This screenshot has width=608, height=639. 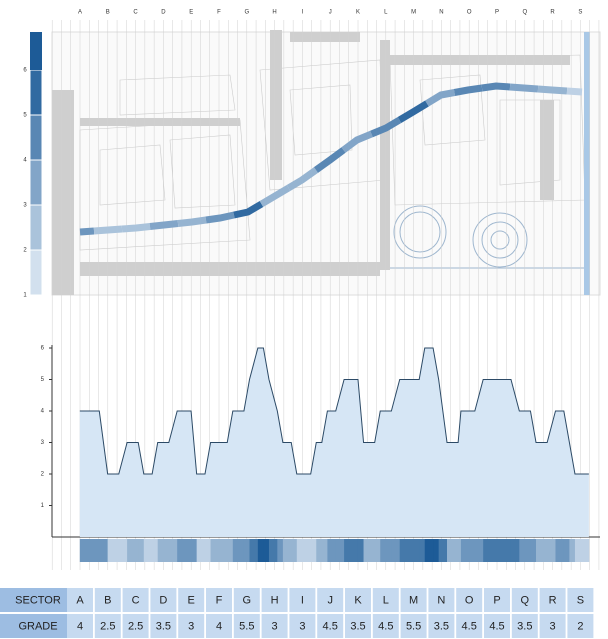 What do you see at coordinates (25, 296) in the screenshot?
I see `scale-label: 1` at bounding box center [25, 296].